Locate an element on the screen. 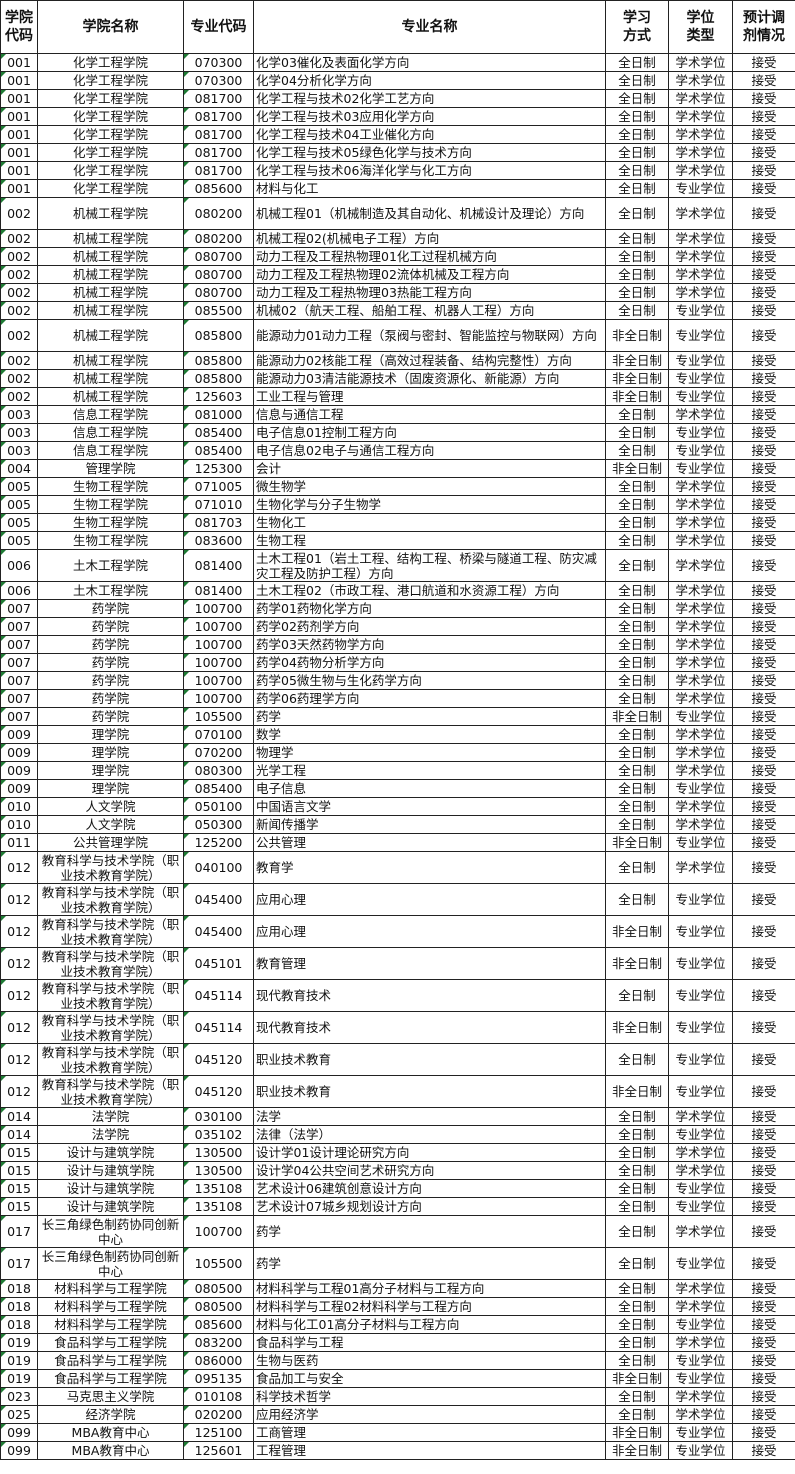  major-code-cell: 050300 is located at coordinates (218, 824).